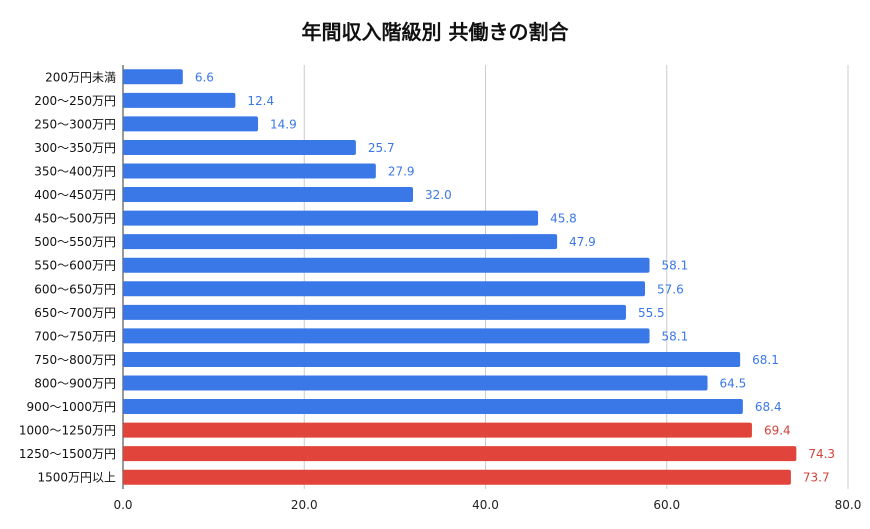 The height and width of the screenshot is (529, 870). I want to click on data-label: 68.1, so click(765, 360).